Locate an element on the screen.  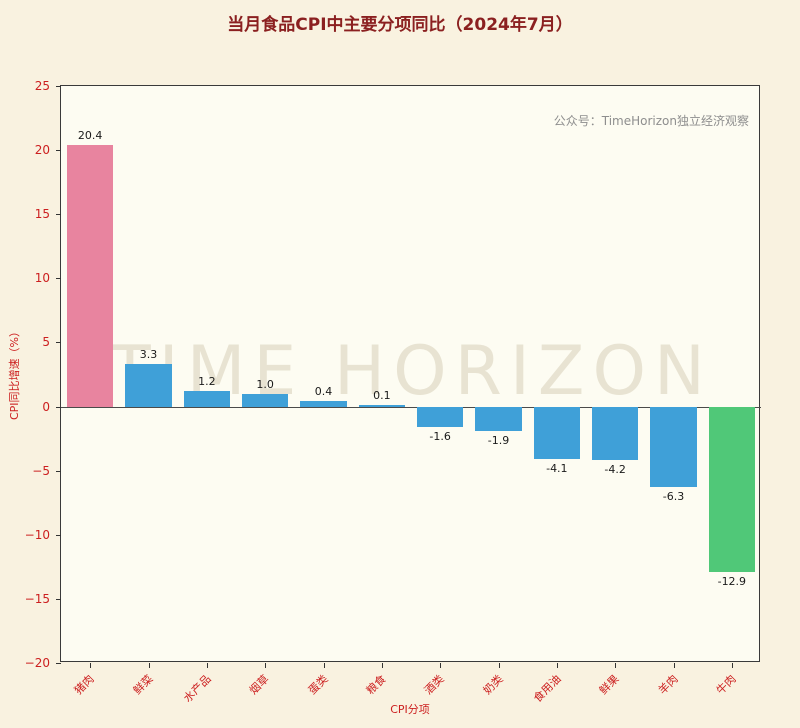
y-tick-label: 15 is located at coordinates (42, 214).